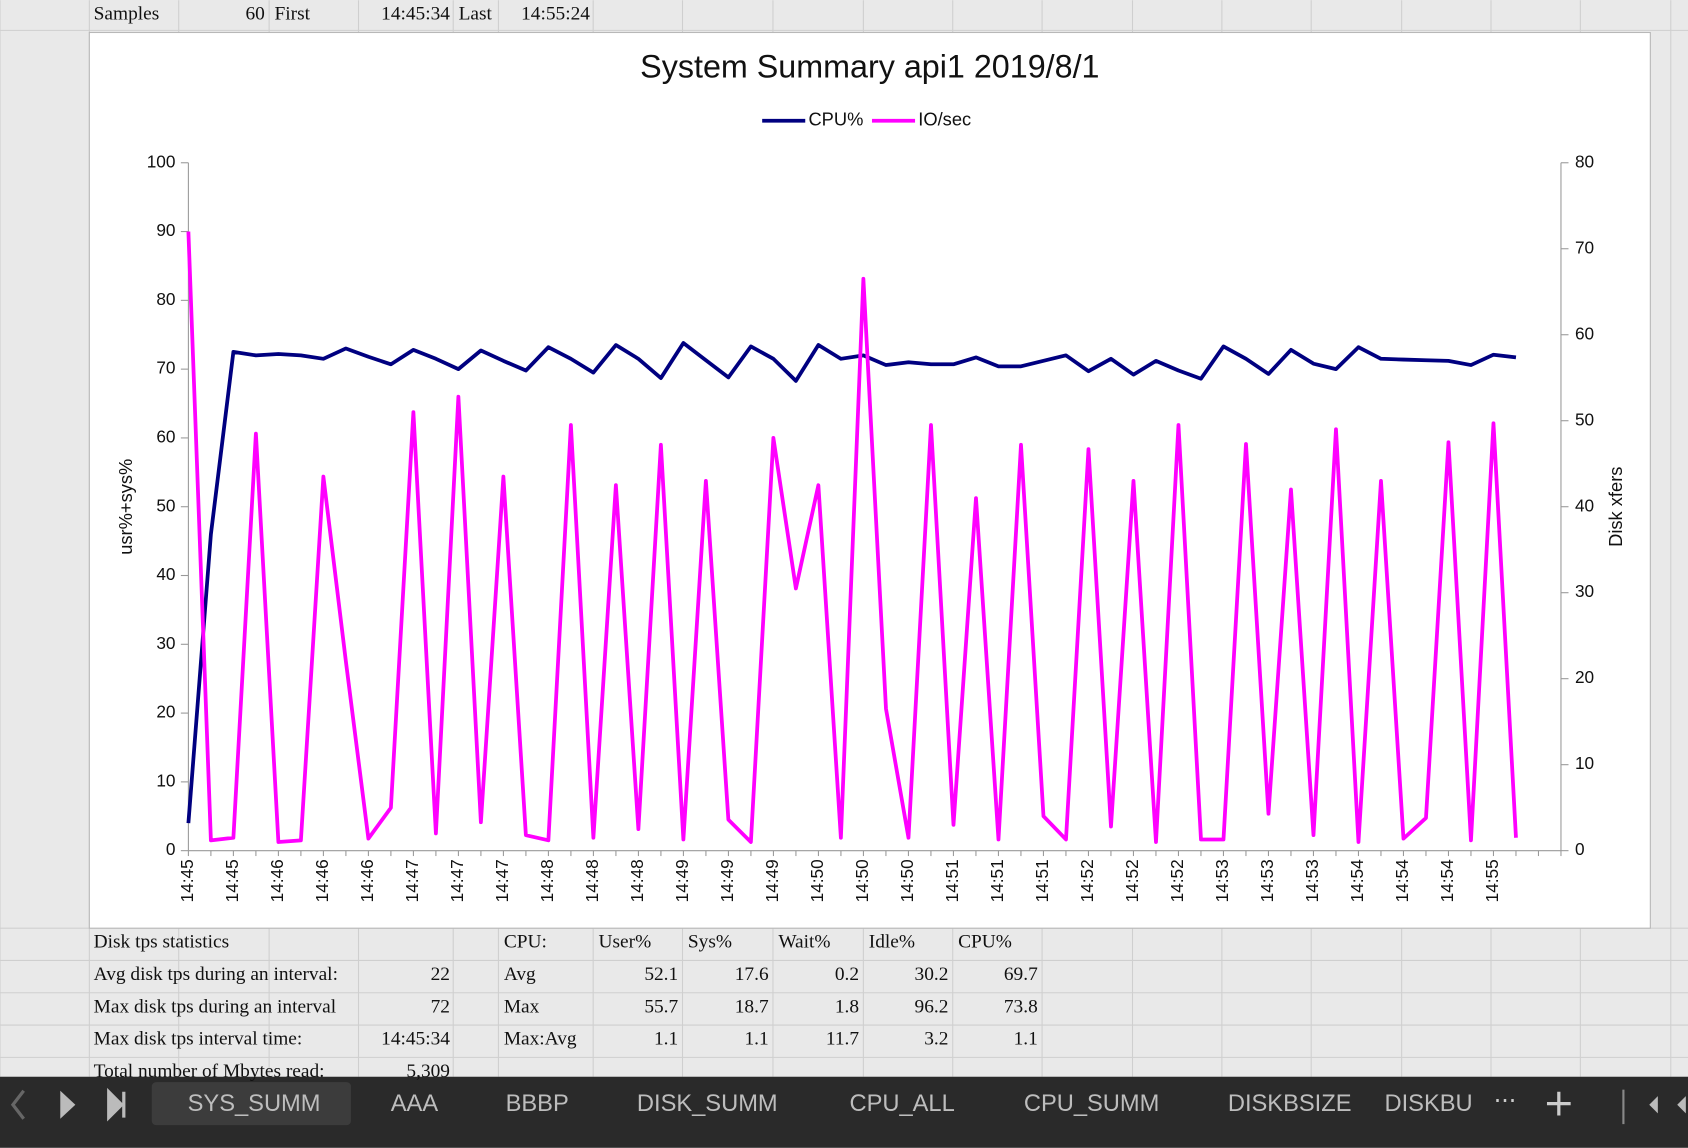 Image resolution: width=1688 pixels, height=1148 pixels. Describe the element at coordinates (869, 67) in the screenshot. I see `chart-title: System Summary api1 2019/8/1` at that location.